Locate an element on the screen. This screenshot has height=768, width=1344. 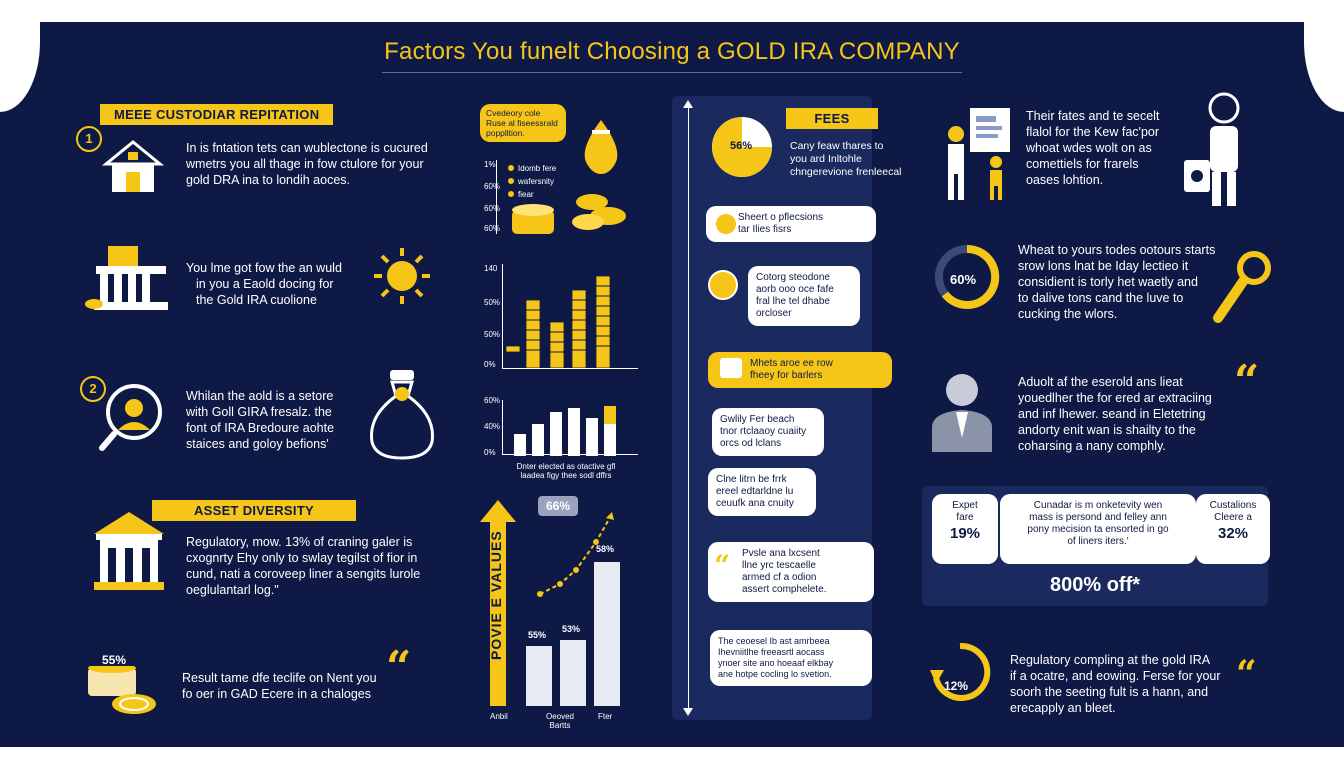
money-bag-icon is located at coordinates (402, 415).